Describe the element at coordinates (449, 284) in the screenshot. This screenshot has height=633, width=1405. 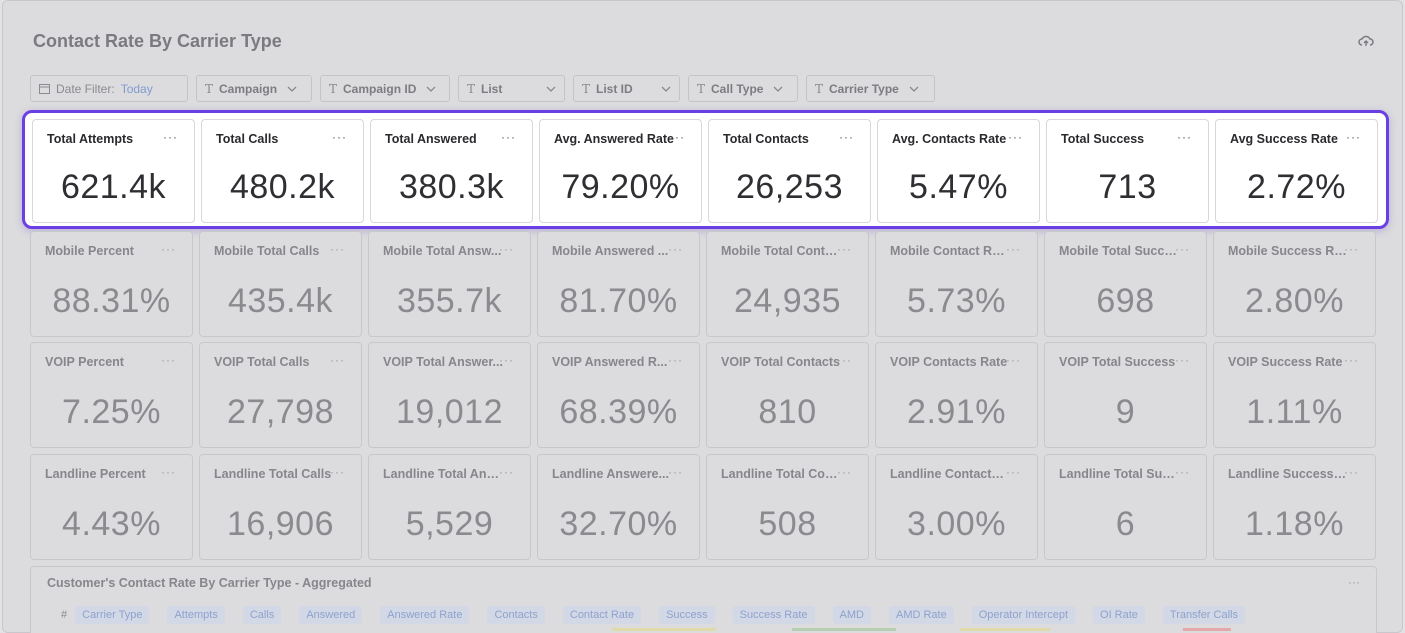
I see `metric-card: Mobile Total Answ... ··· 355.7k` at that location.